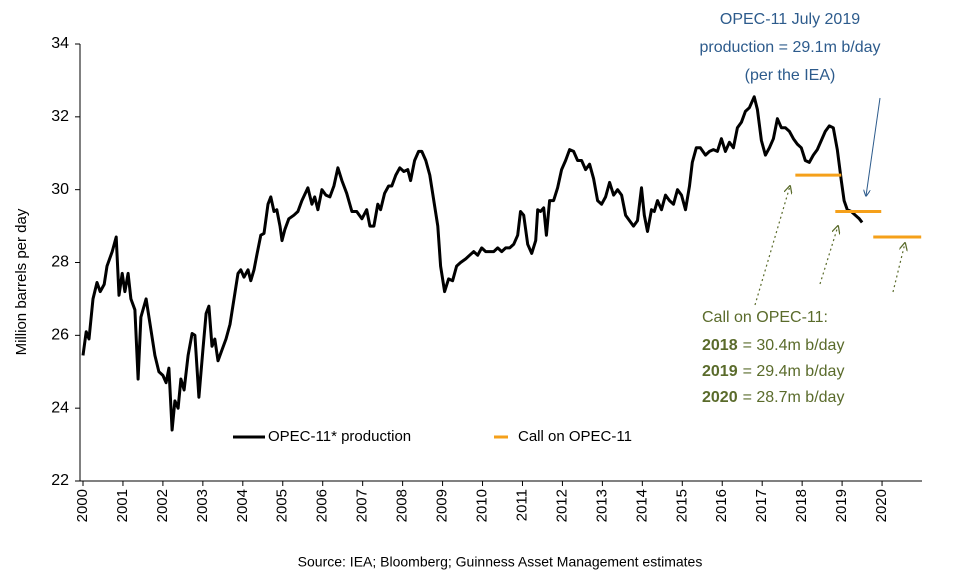 This screenshot has width=962, height=576. Describe the element at coordinates (790, 19) in the screenshot. I see `note-line: OPEC-11 July 2019` at that location.